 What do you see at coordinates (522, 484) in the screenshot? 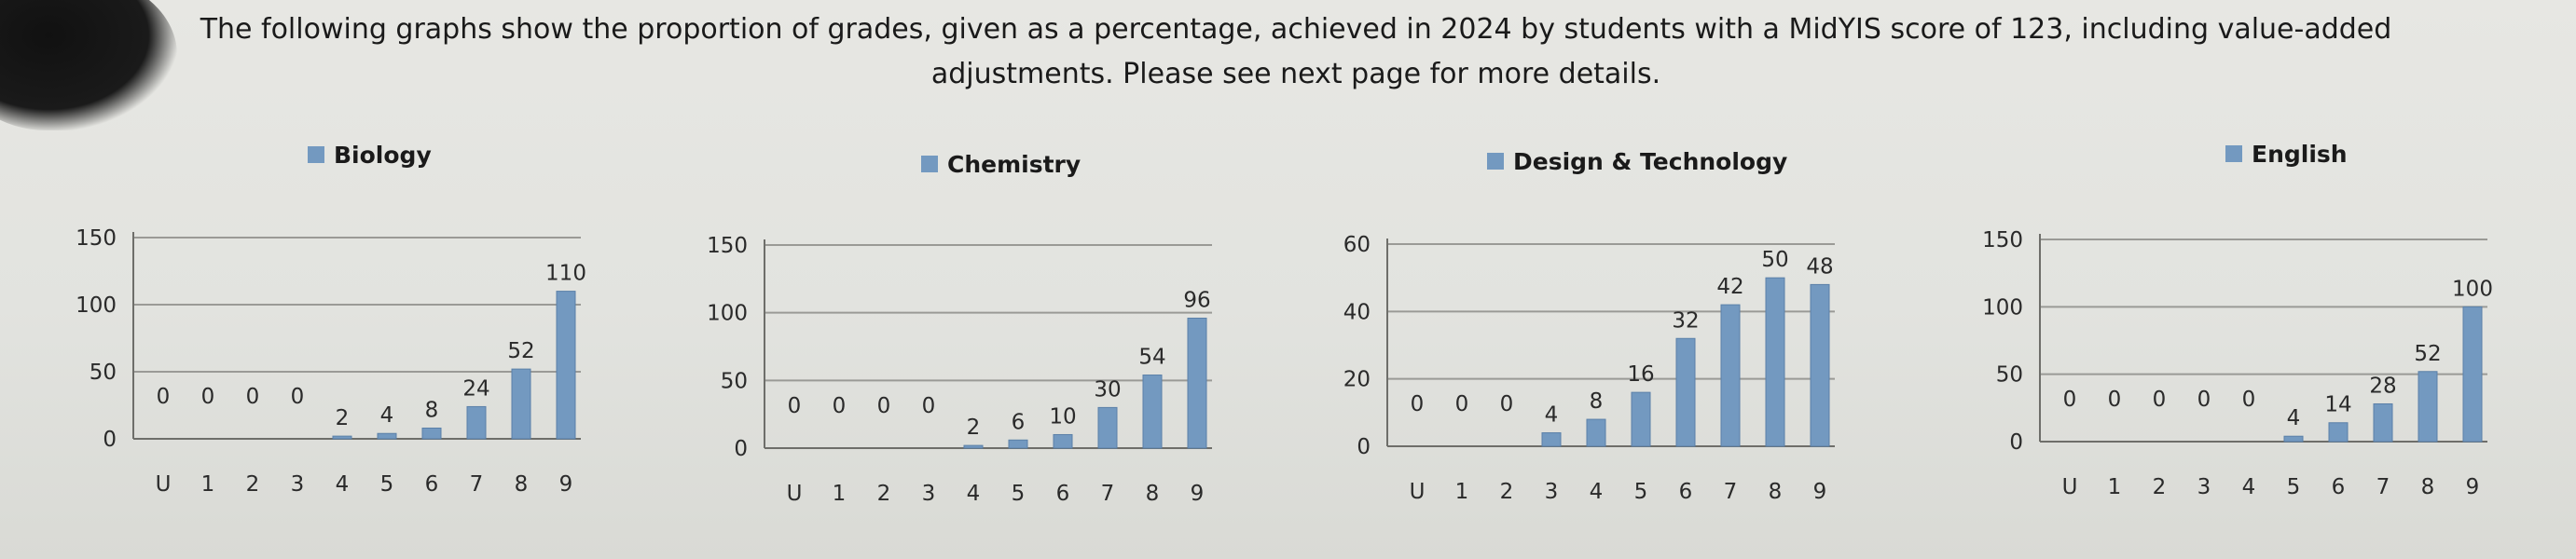
I see `biology-x-tick: 8` at bounding box center [522, 484].